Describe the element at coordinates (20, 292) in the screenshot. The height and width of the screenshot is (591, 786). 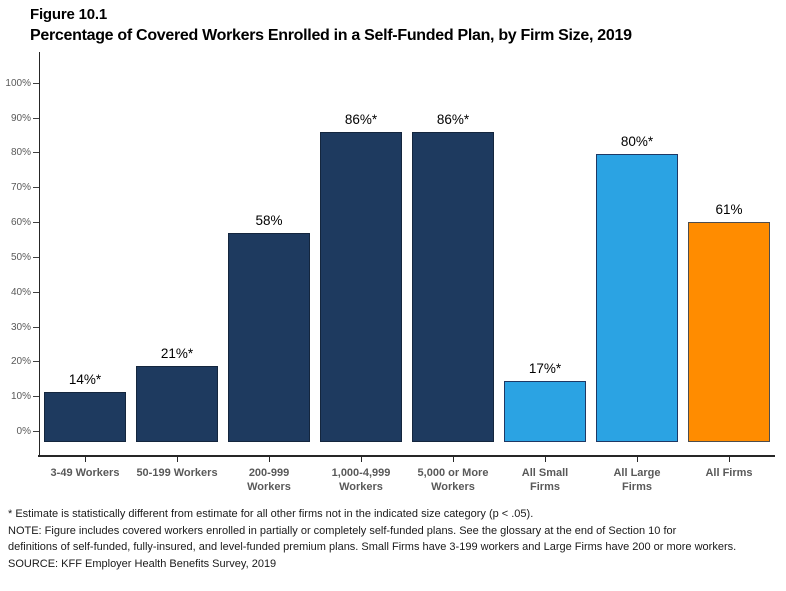
I see `y-tick-label: 40%` at that location.